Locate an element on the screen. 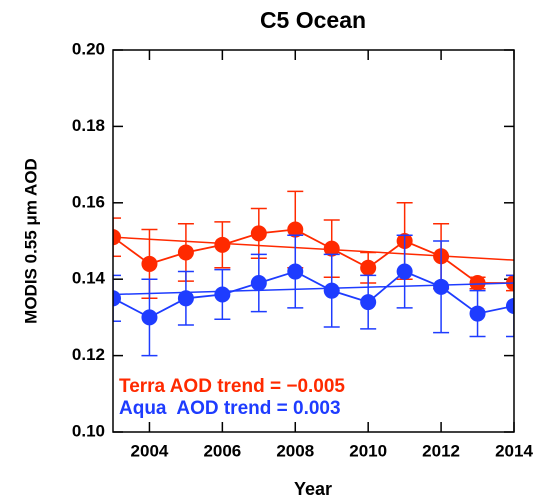  y-tick-label: 0.20 is located at coordinates (88, 48).